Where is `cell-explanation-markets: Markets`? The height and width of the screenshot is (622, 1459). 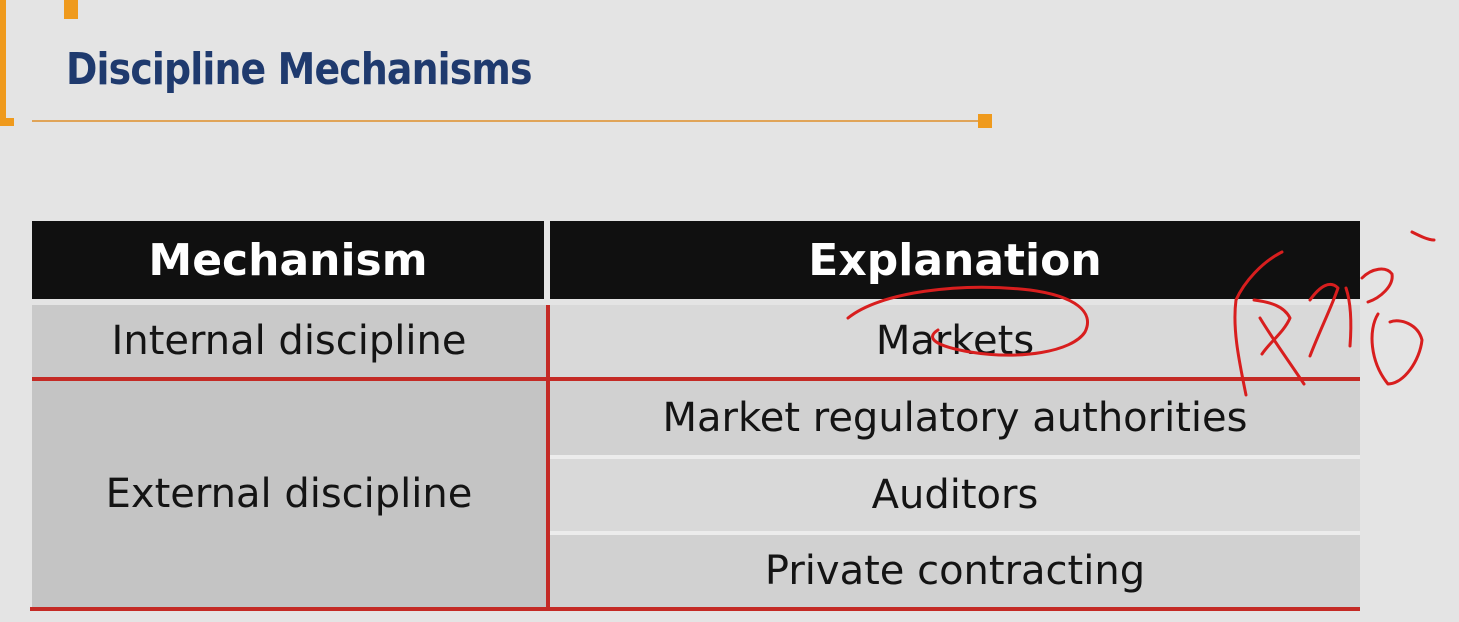
cell-explanation-markets: Markets is located at coordinates (955, 341).